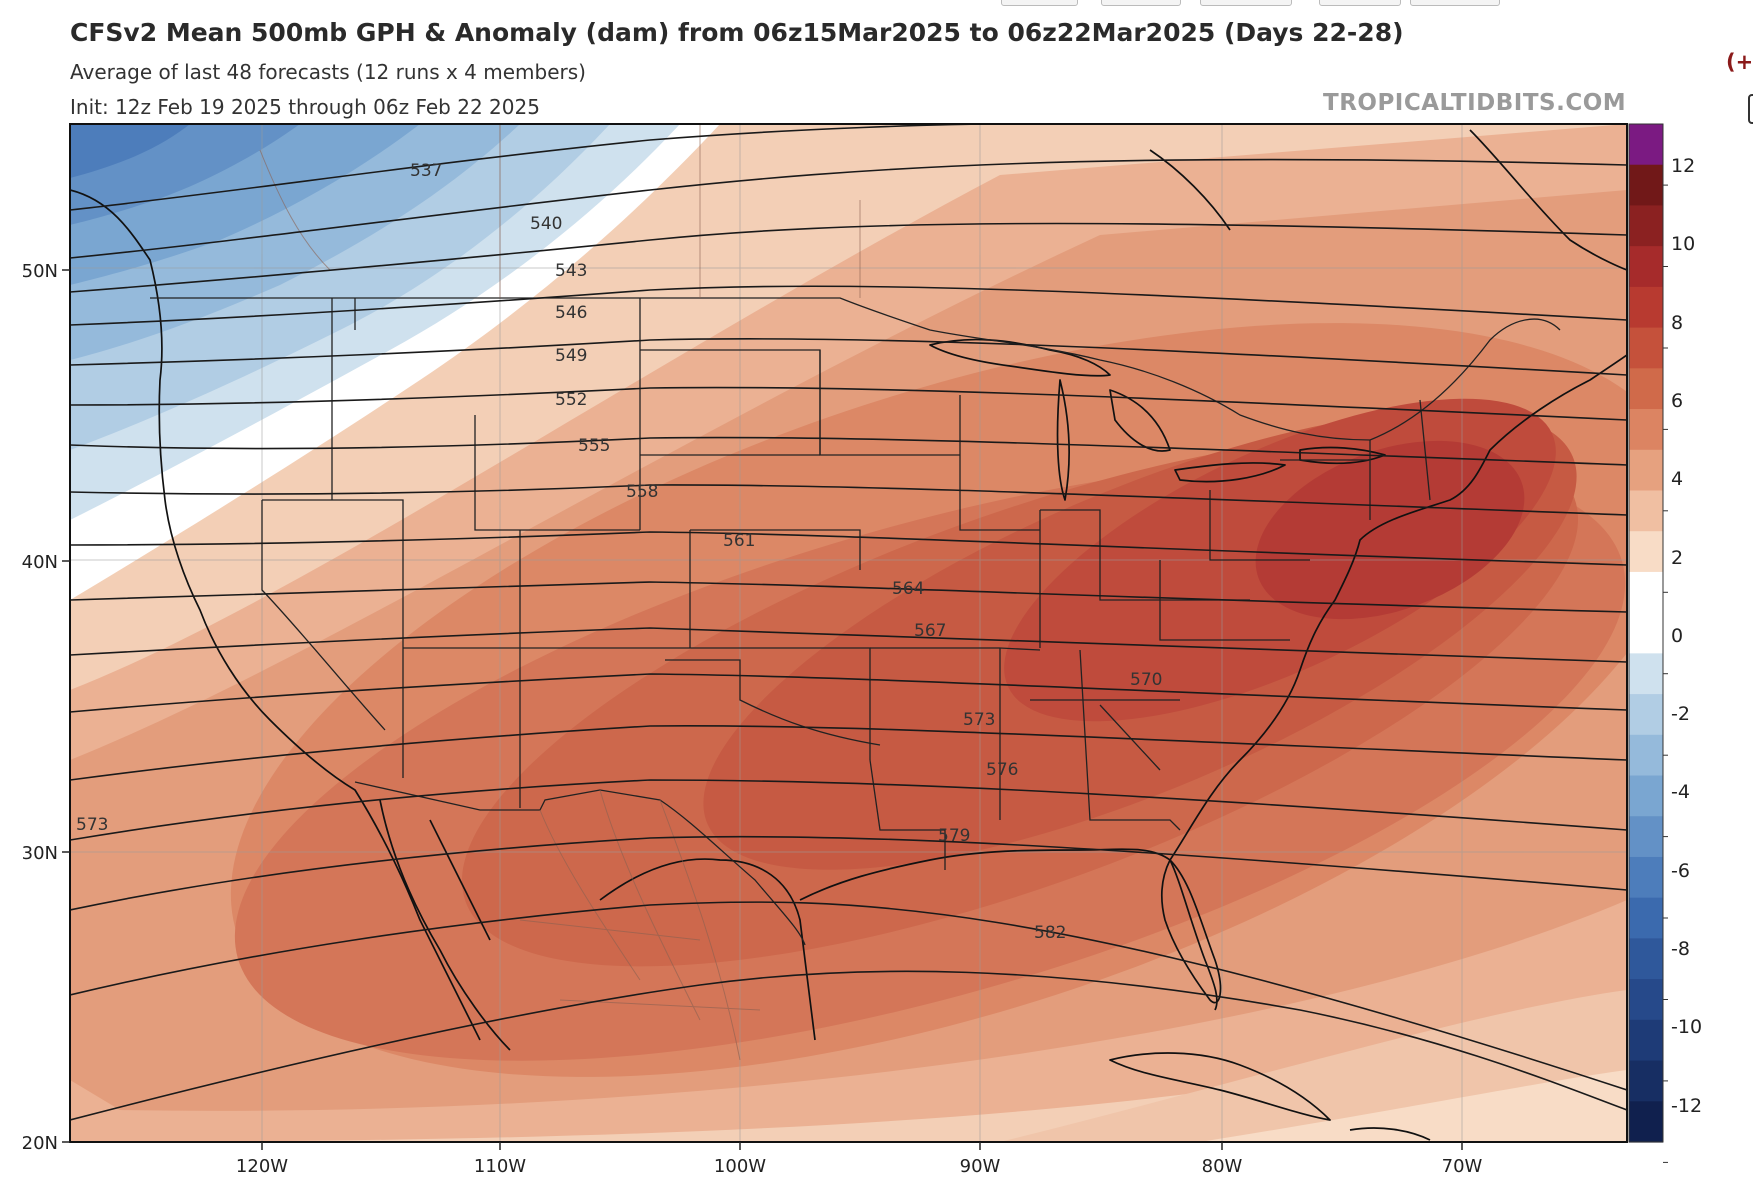  What do you see at coordinates (1677, 479) in the screenshot?
I see `colorbar-tick: 4` at bounding box center [1677, 479].